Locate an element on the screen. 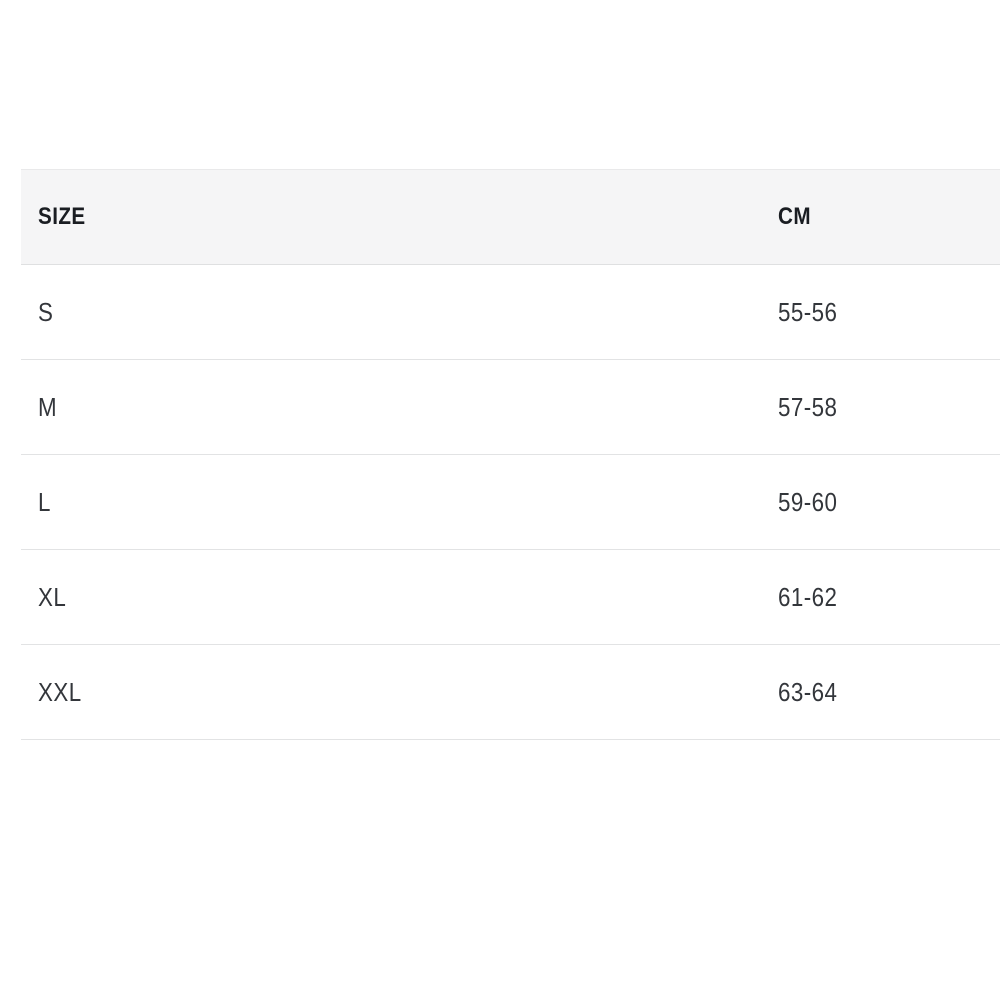 This screenshot has height=1000, width=1000. cm-cell: 63-64 is located at coordinates (882, 692).